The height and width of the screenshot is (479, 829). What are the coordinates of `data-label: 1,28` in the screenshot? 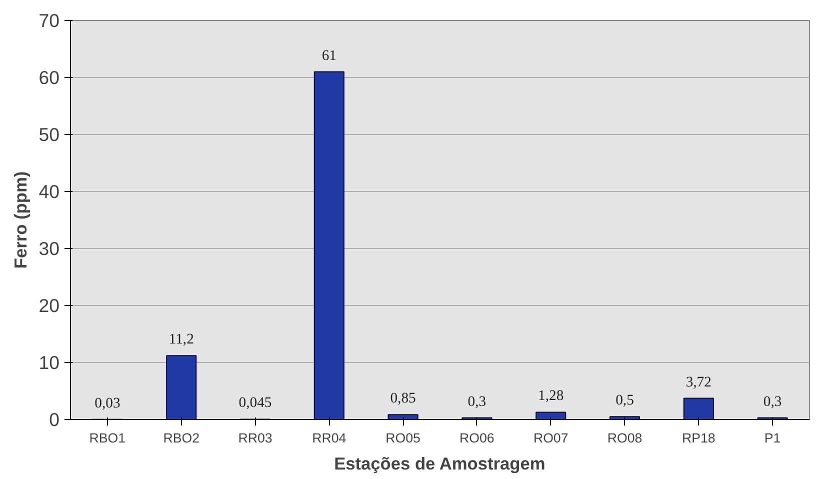 It's located at (551, 396).